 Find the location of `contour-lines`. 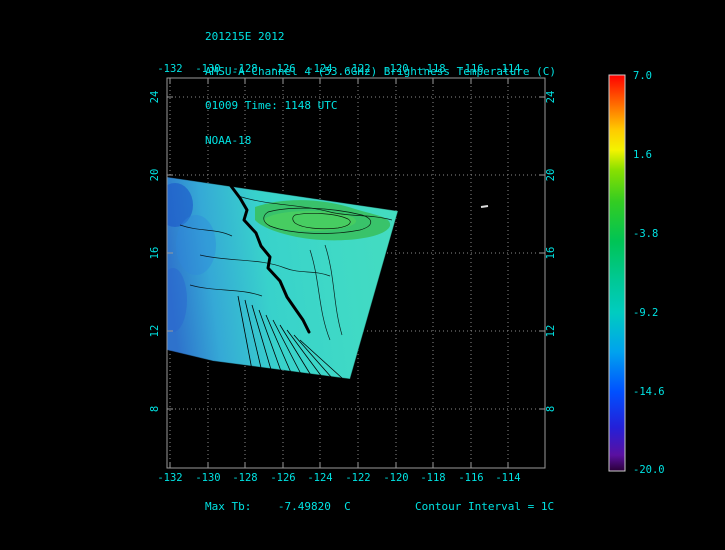

contour-lines is located at coordinates (286, 268).